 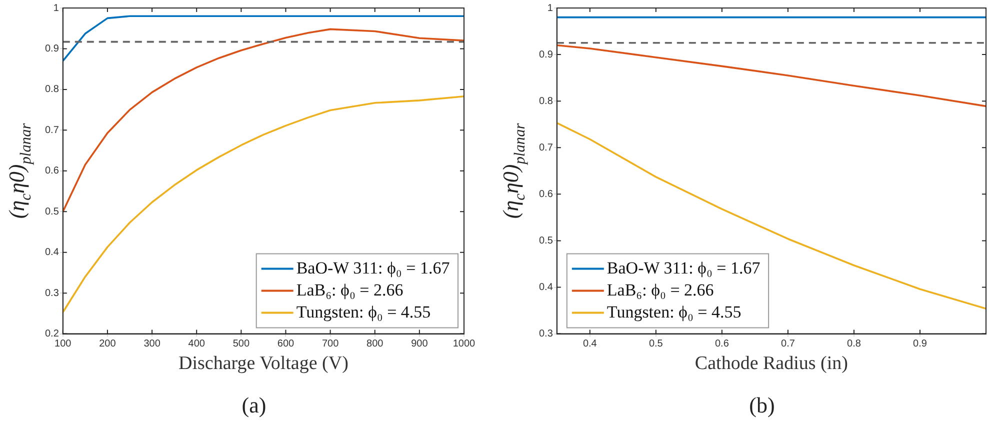 I want to click on x-tick-label: 0.9, so click(x=920, y=344).